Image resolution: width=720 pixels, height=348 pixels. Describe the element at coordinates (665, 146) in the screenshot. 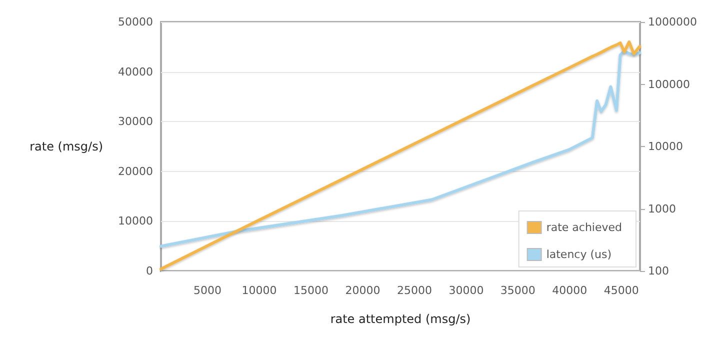

I see `y2-tick-label: 10000` at that location.